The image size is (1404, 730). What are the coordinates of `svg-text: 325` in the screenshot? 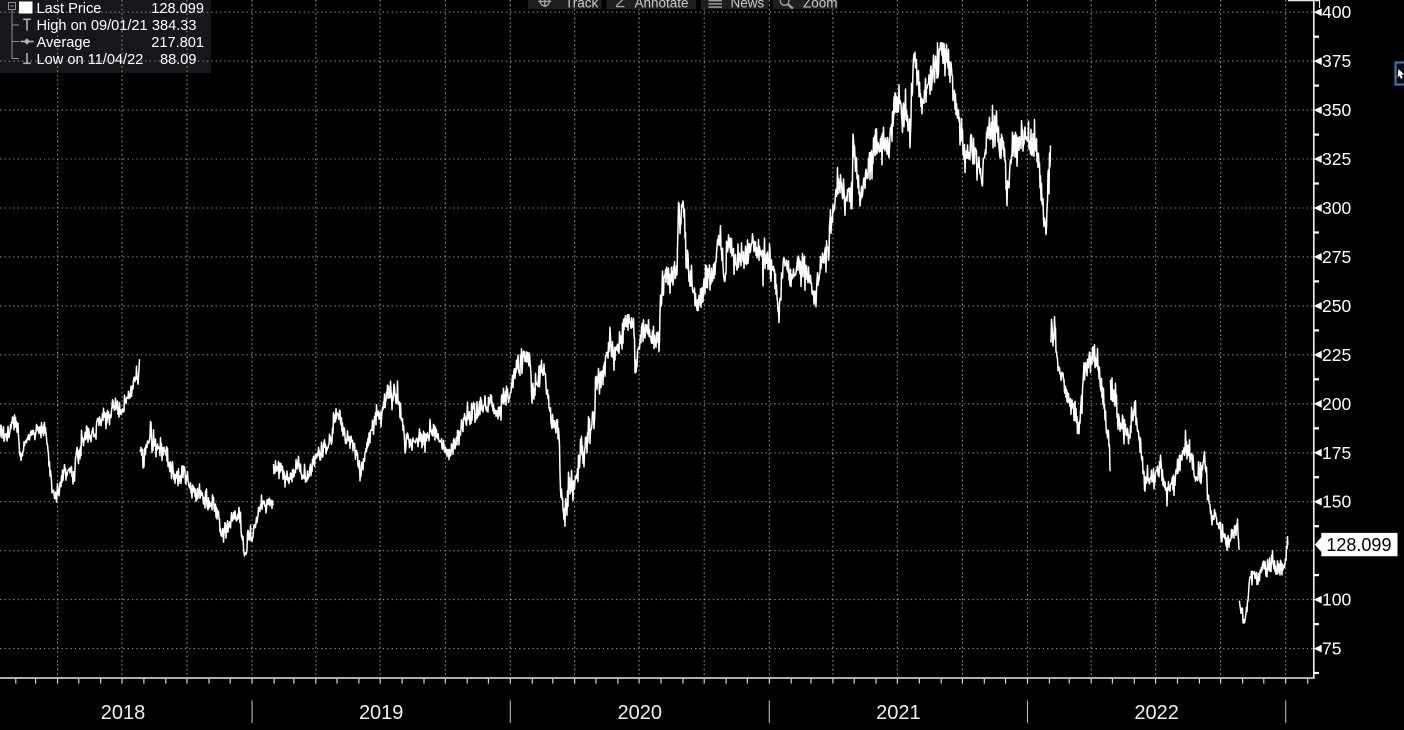 It's located at (1336, 159).